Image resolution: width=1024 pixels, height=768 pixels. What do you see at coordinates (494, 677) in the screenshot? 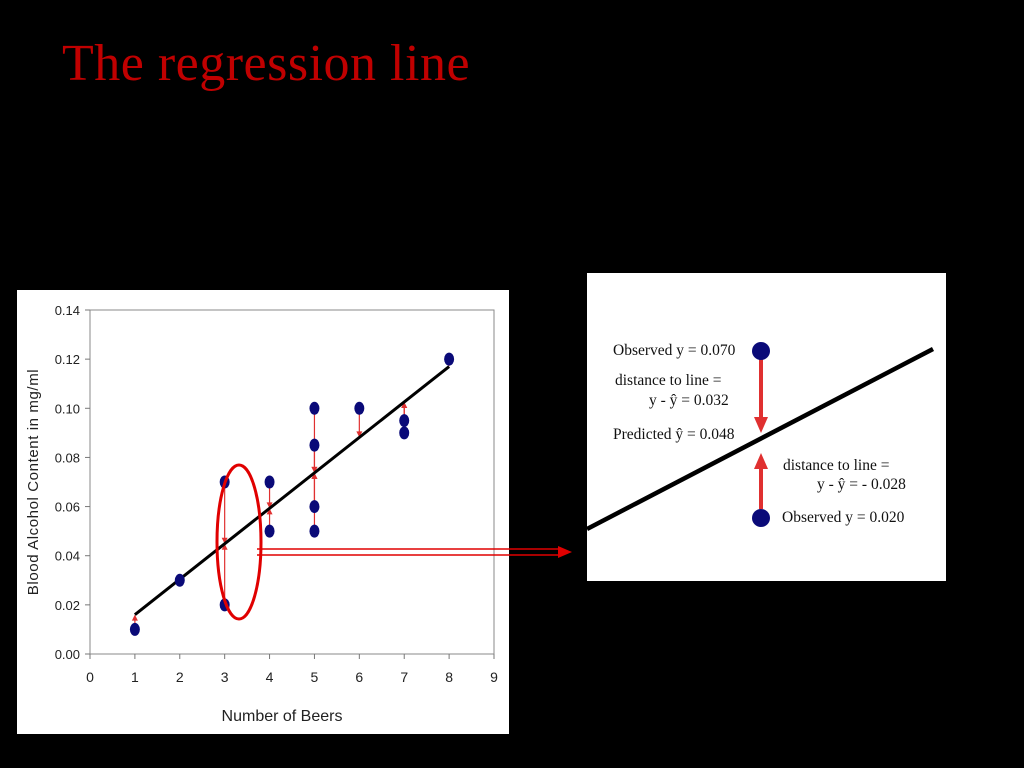
I see `x-tick-label: 9` at bounding box center [494, 677].